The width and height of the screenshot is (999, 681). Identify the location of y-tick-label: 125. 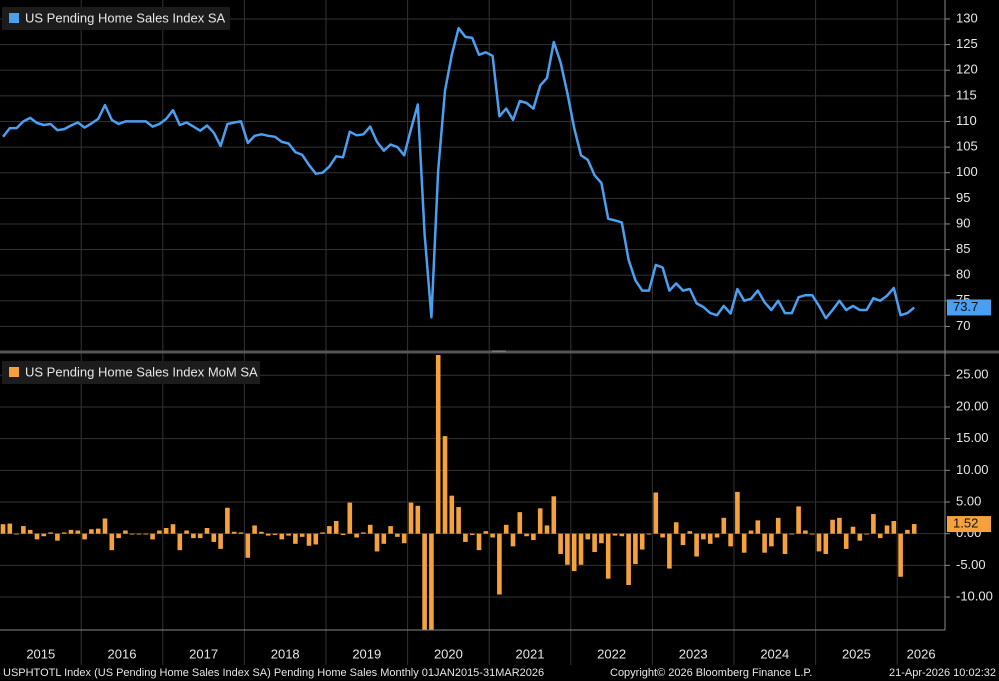
(967, 43).